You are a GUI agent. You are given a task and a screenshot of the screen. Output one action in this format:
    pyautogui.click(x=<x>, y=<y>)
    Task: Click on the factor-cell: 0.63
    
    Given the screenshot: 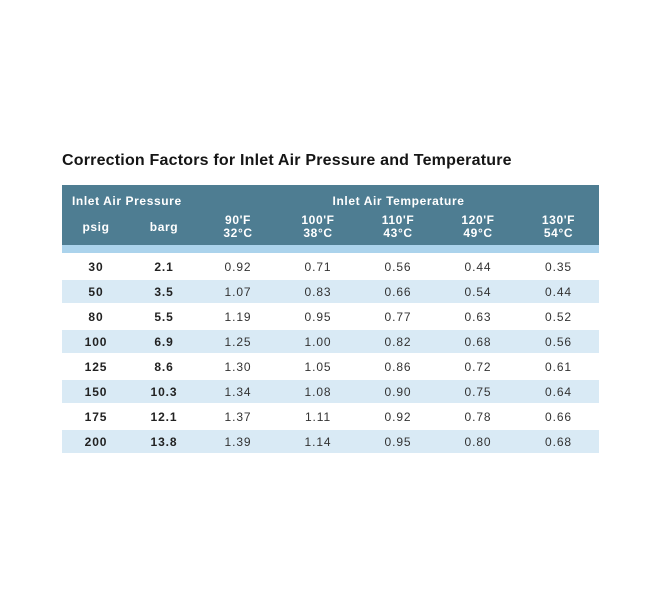 What is the action you would take?
    pyautogui.click(x=478, y=316)
    